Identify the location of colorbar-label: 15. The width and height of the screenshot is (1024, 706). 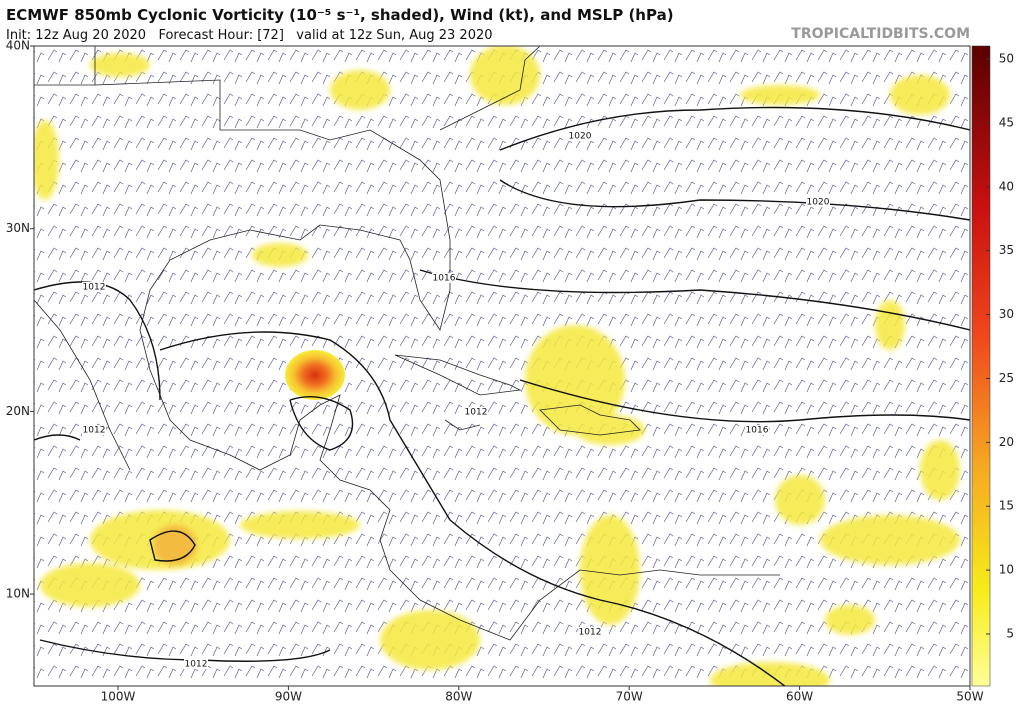
(1006, 506).